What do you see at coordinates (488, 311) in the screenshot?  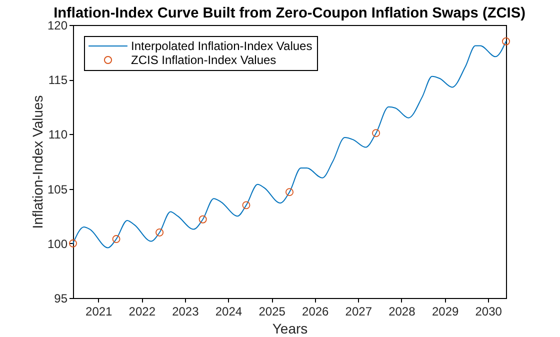 I see `x-tick-label: 2030` at bounding box center [488, 311].